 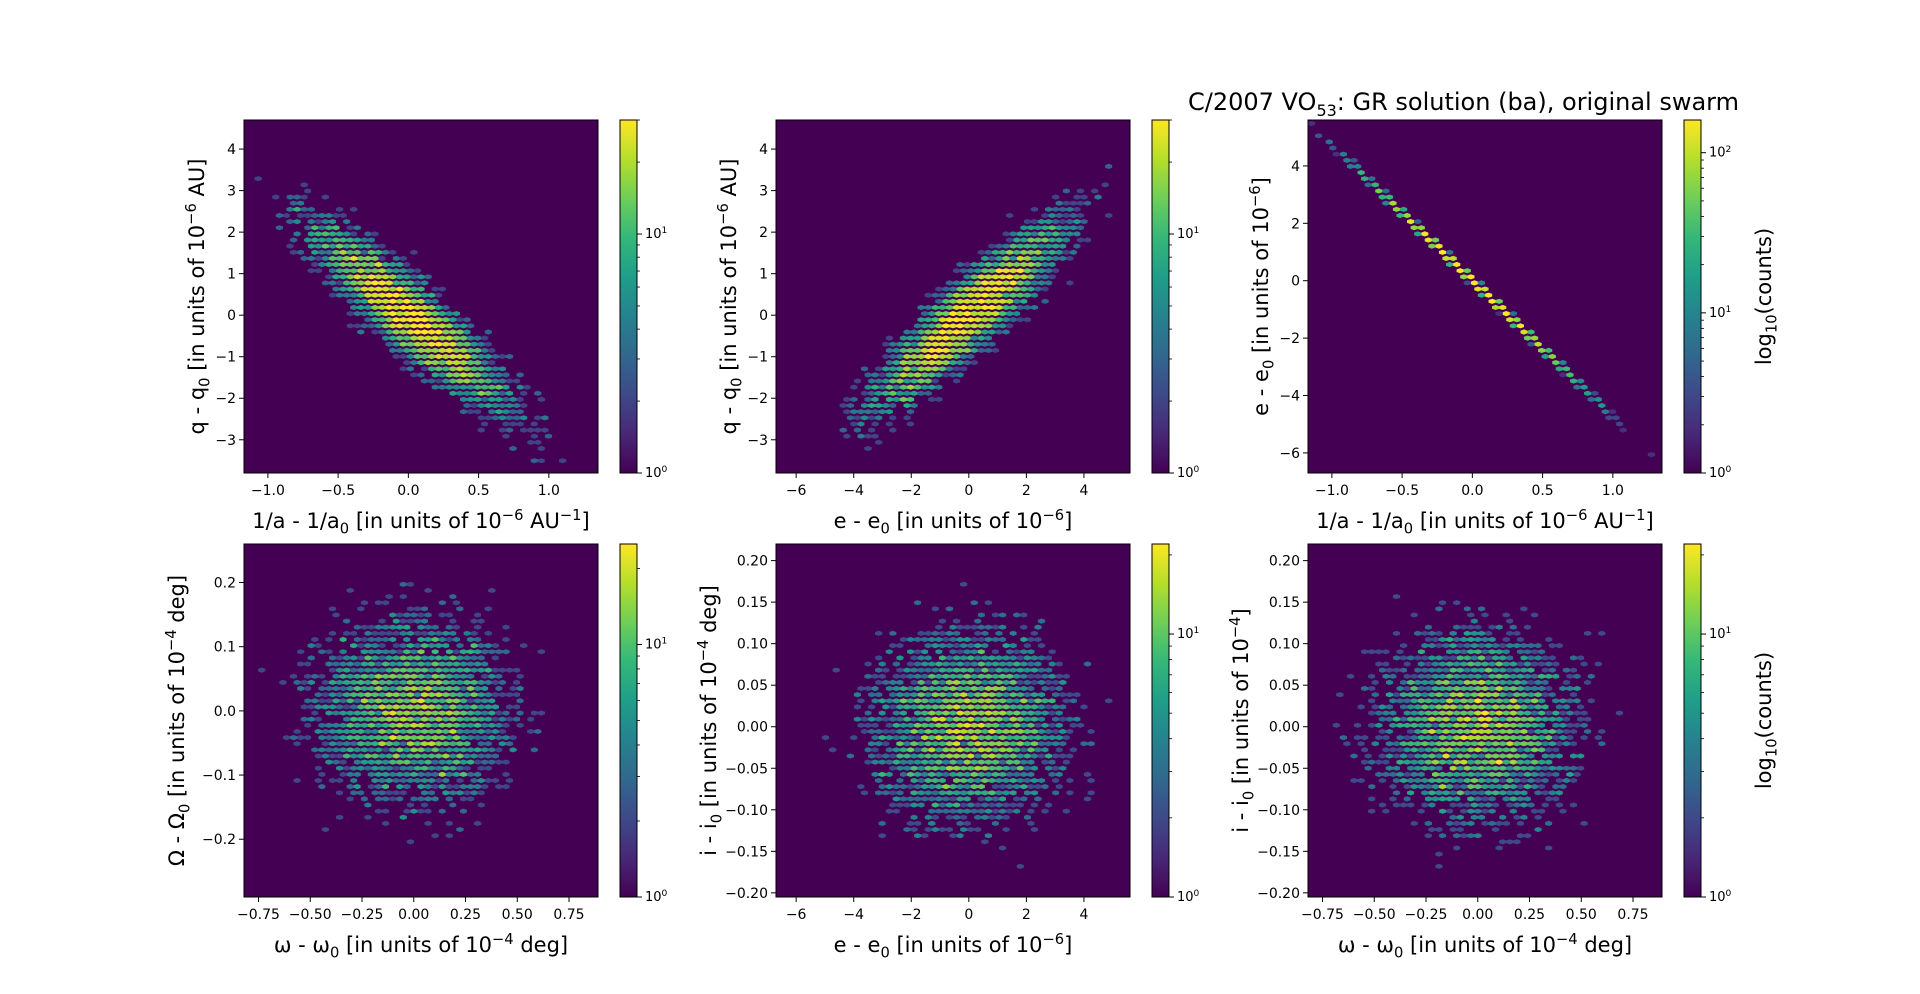 I want to click on hexbin-cells, so click(x=954, y=724).